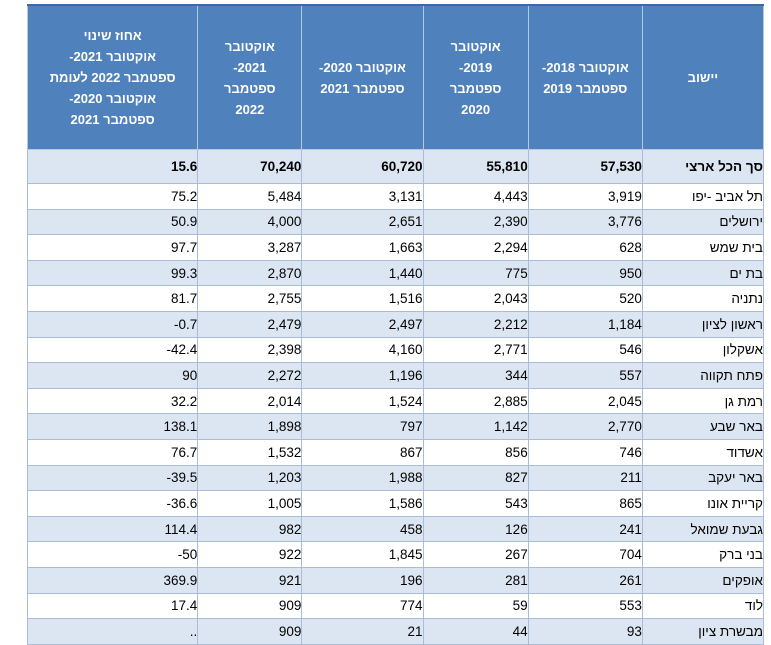 The height and width of the screenshot is (645, 771). I want to click on value-cell: 2,294, so click(475, 247).